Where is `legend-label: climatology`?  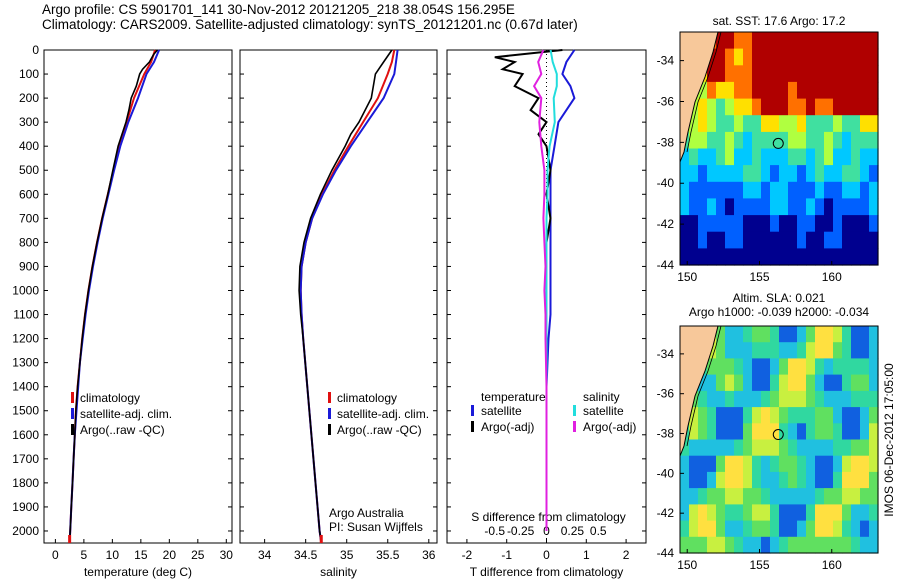 legend-label: climatology is located at coordinates (110, 398).